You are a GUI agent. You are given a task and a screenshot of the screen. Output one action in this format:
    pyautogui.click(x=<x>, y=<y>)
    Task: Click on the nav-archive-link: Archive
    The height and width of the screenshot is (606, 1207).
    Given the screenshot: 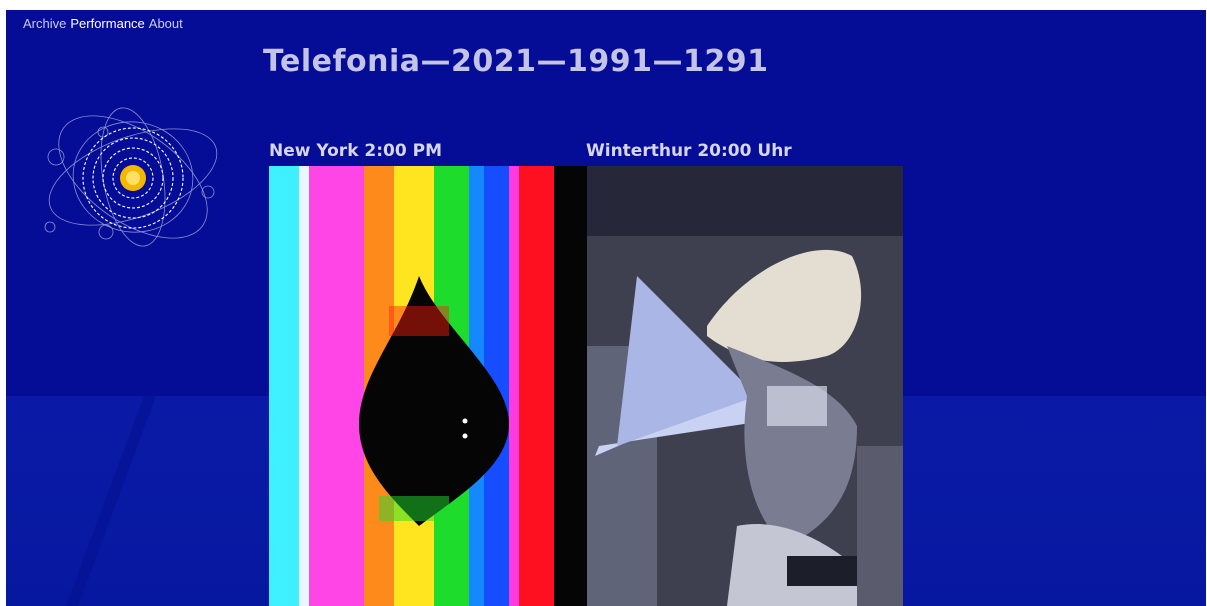 What is the action you would take?
    pyautogui.click(x=45, y=23)
    